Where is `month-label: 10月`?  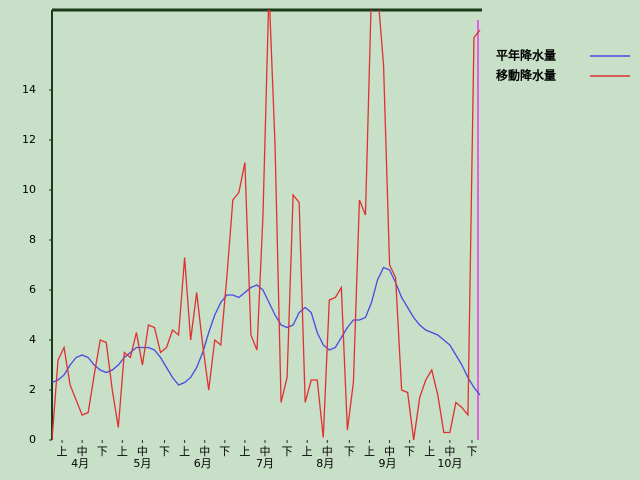 month-label: 10月 is located at coordinates (449, 463).